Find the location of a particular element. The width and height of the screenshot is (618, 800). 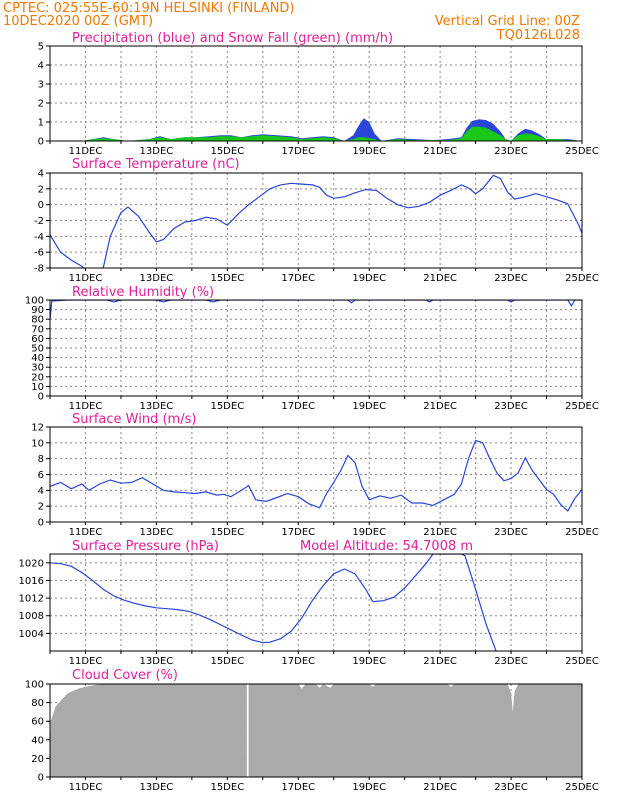

y-tick-label: 12 is located at coordinates (37, 428).